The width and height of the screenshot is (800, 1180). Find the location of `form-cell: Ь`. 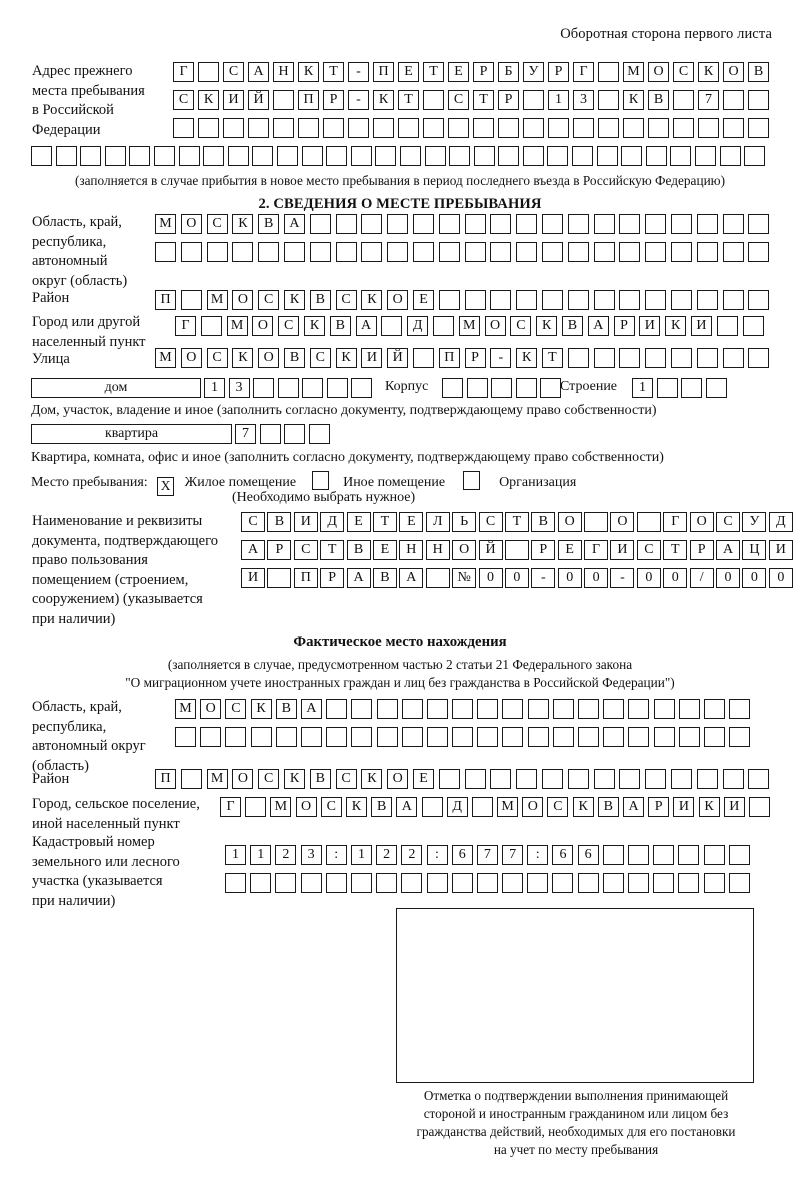

form-cell: Ь is located at coordinates (464, 522).